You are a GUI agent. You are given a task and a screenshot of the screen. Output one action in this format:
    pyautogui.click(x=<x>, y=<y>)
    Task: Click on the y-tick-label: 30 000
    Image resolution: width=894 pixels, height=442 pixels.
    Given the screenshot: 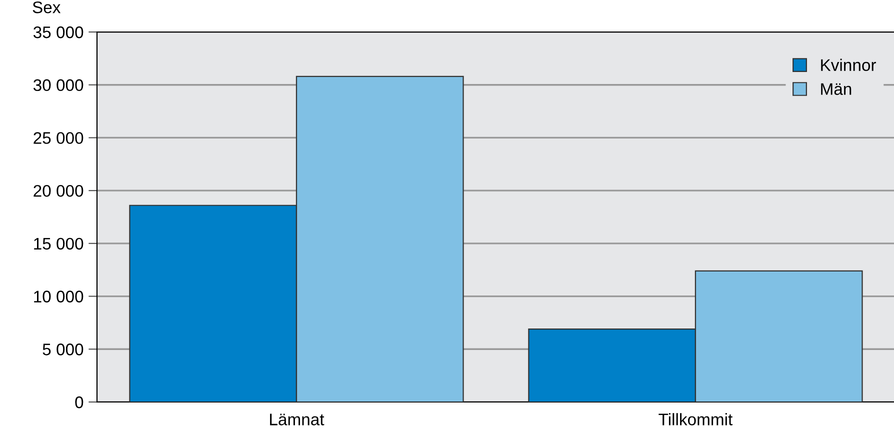 What is the action you would take?
    pyautogui.click(x=58, y=85)
    